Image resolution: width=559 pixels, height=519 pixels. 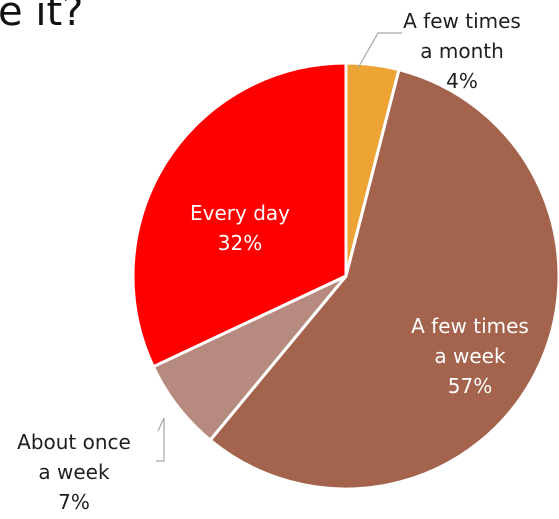 I want to click on data-label-every-day: Every day 32%, so click(x=240, y=228).